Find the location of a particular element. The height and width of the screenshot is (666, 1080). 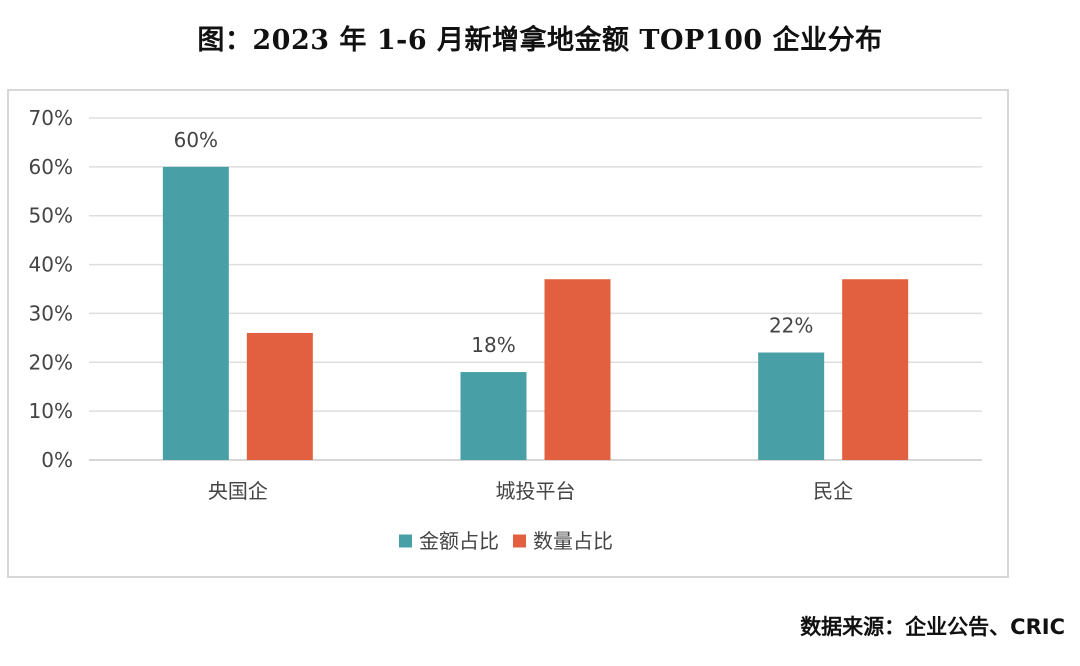

legend-label: 数量占比 is located at coordinates (573, 541).